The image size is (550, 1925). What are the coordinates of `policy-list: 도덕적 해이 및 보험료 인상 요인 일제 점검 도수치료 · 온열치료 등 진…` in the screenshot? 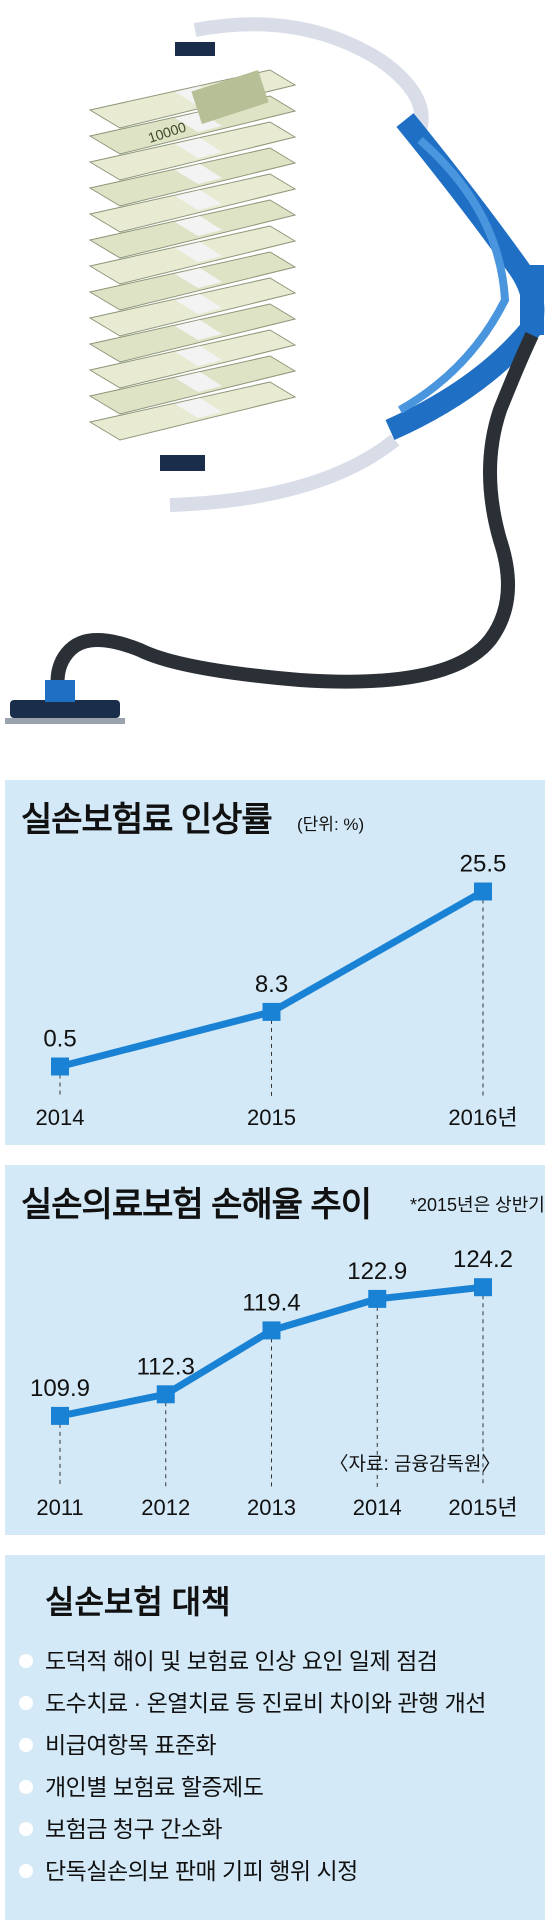 It's located at (251, 1766).